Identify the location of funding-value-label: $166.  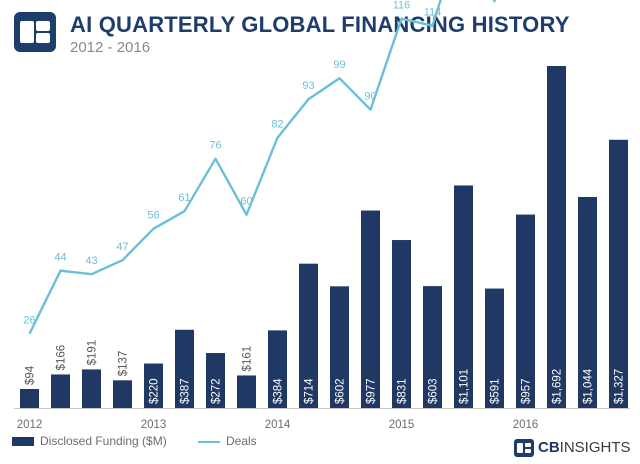
(62, 358).